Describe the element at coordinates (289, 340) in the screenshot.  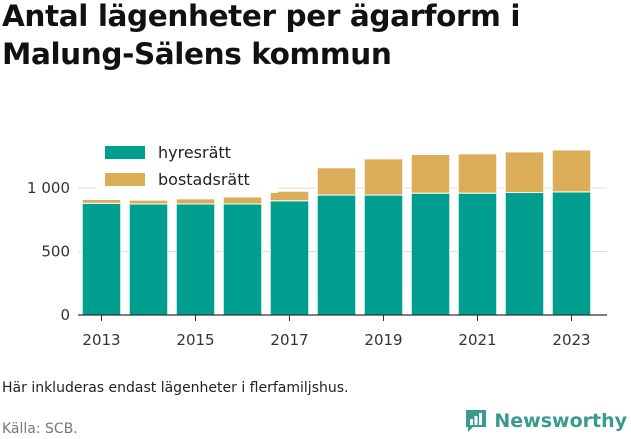
I see `x-tick-label: 2017` at that location.